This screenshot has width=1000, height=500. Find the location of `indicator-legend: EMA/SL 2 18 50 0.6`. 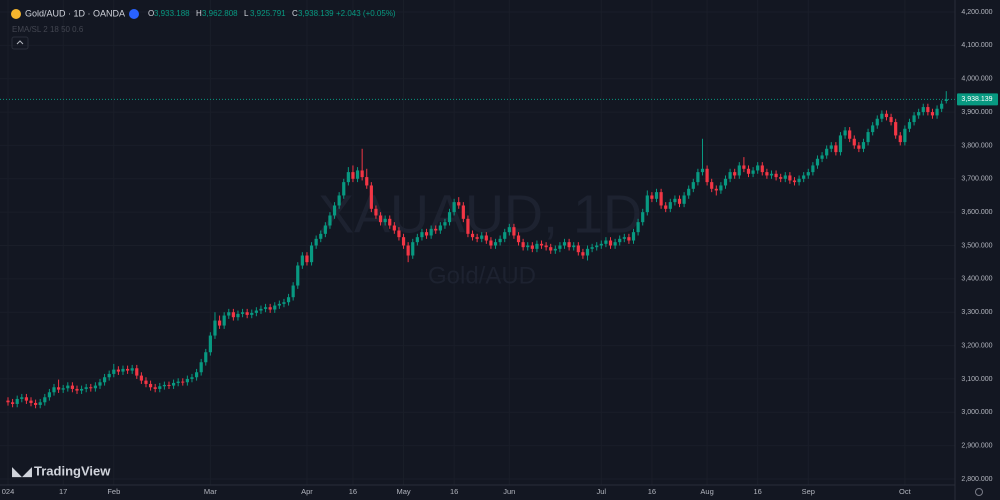

indicator-legend: EMA/SL 2 18 50 0.6 is located at coordinates (48, 29).